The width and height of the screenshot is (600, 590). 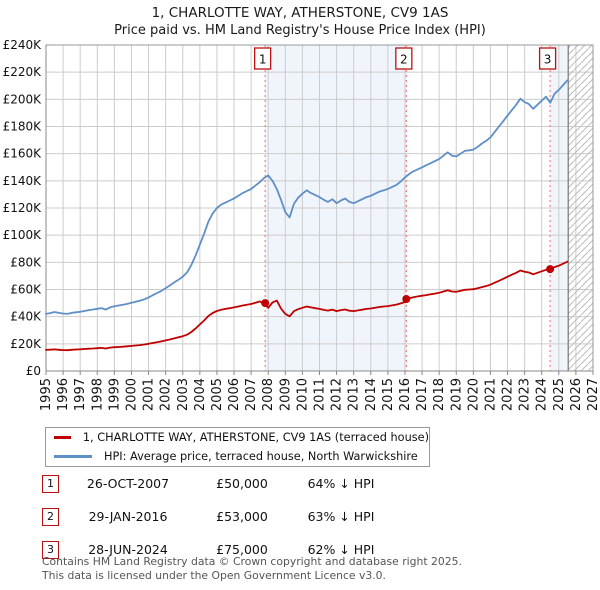 What do you see at coordinates (26, 262) in the screenshot?
I see `y-tick-label: £80K` at bounding box center [26, 262].